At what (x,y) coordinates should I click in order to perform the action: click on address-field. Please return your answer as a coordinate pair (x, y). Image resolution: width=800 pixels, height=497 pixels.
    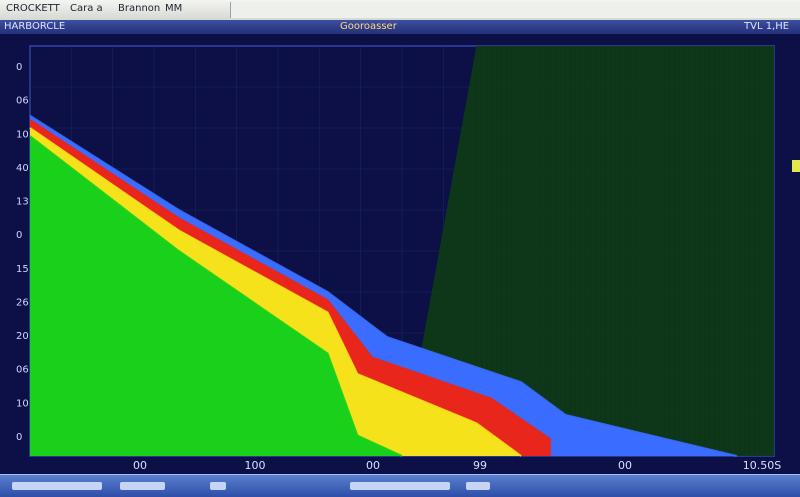
    Looking at the image, I should click on (515, 10).